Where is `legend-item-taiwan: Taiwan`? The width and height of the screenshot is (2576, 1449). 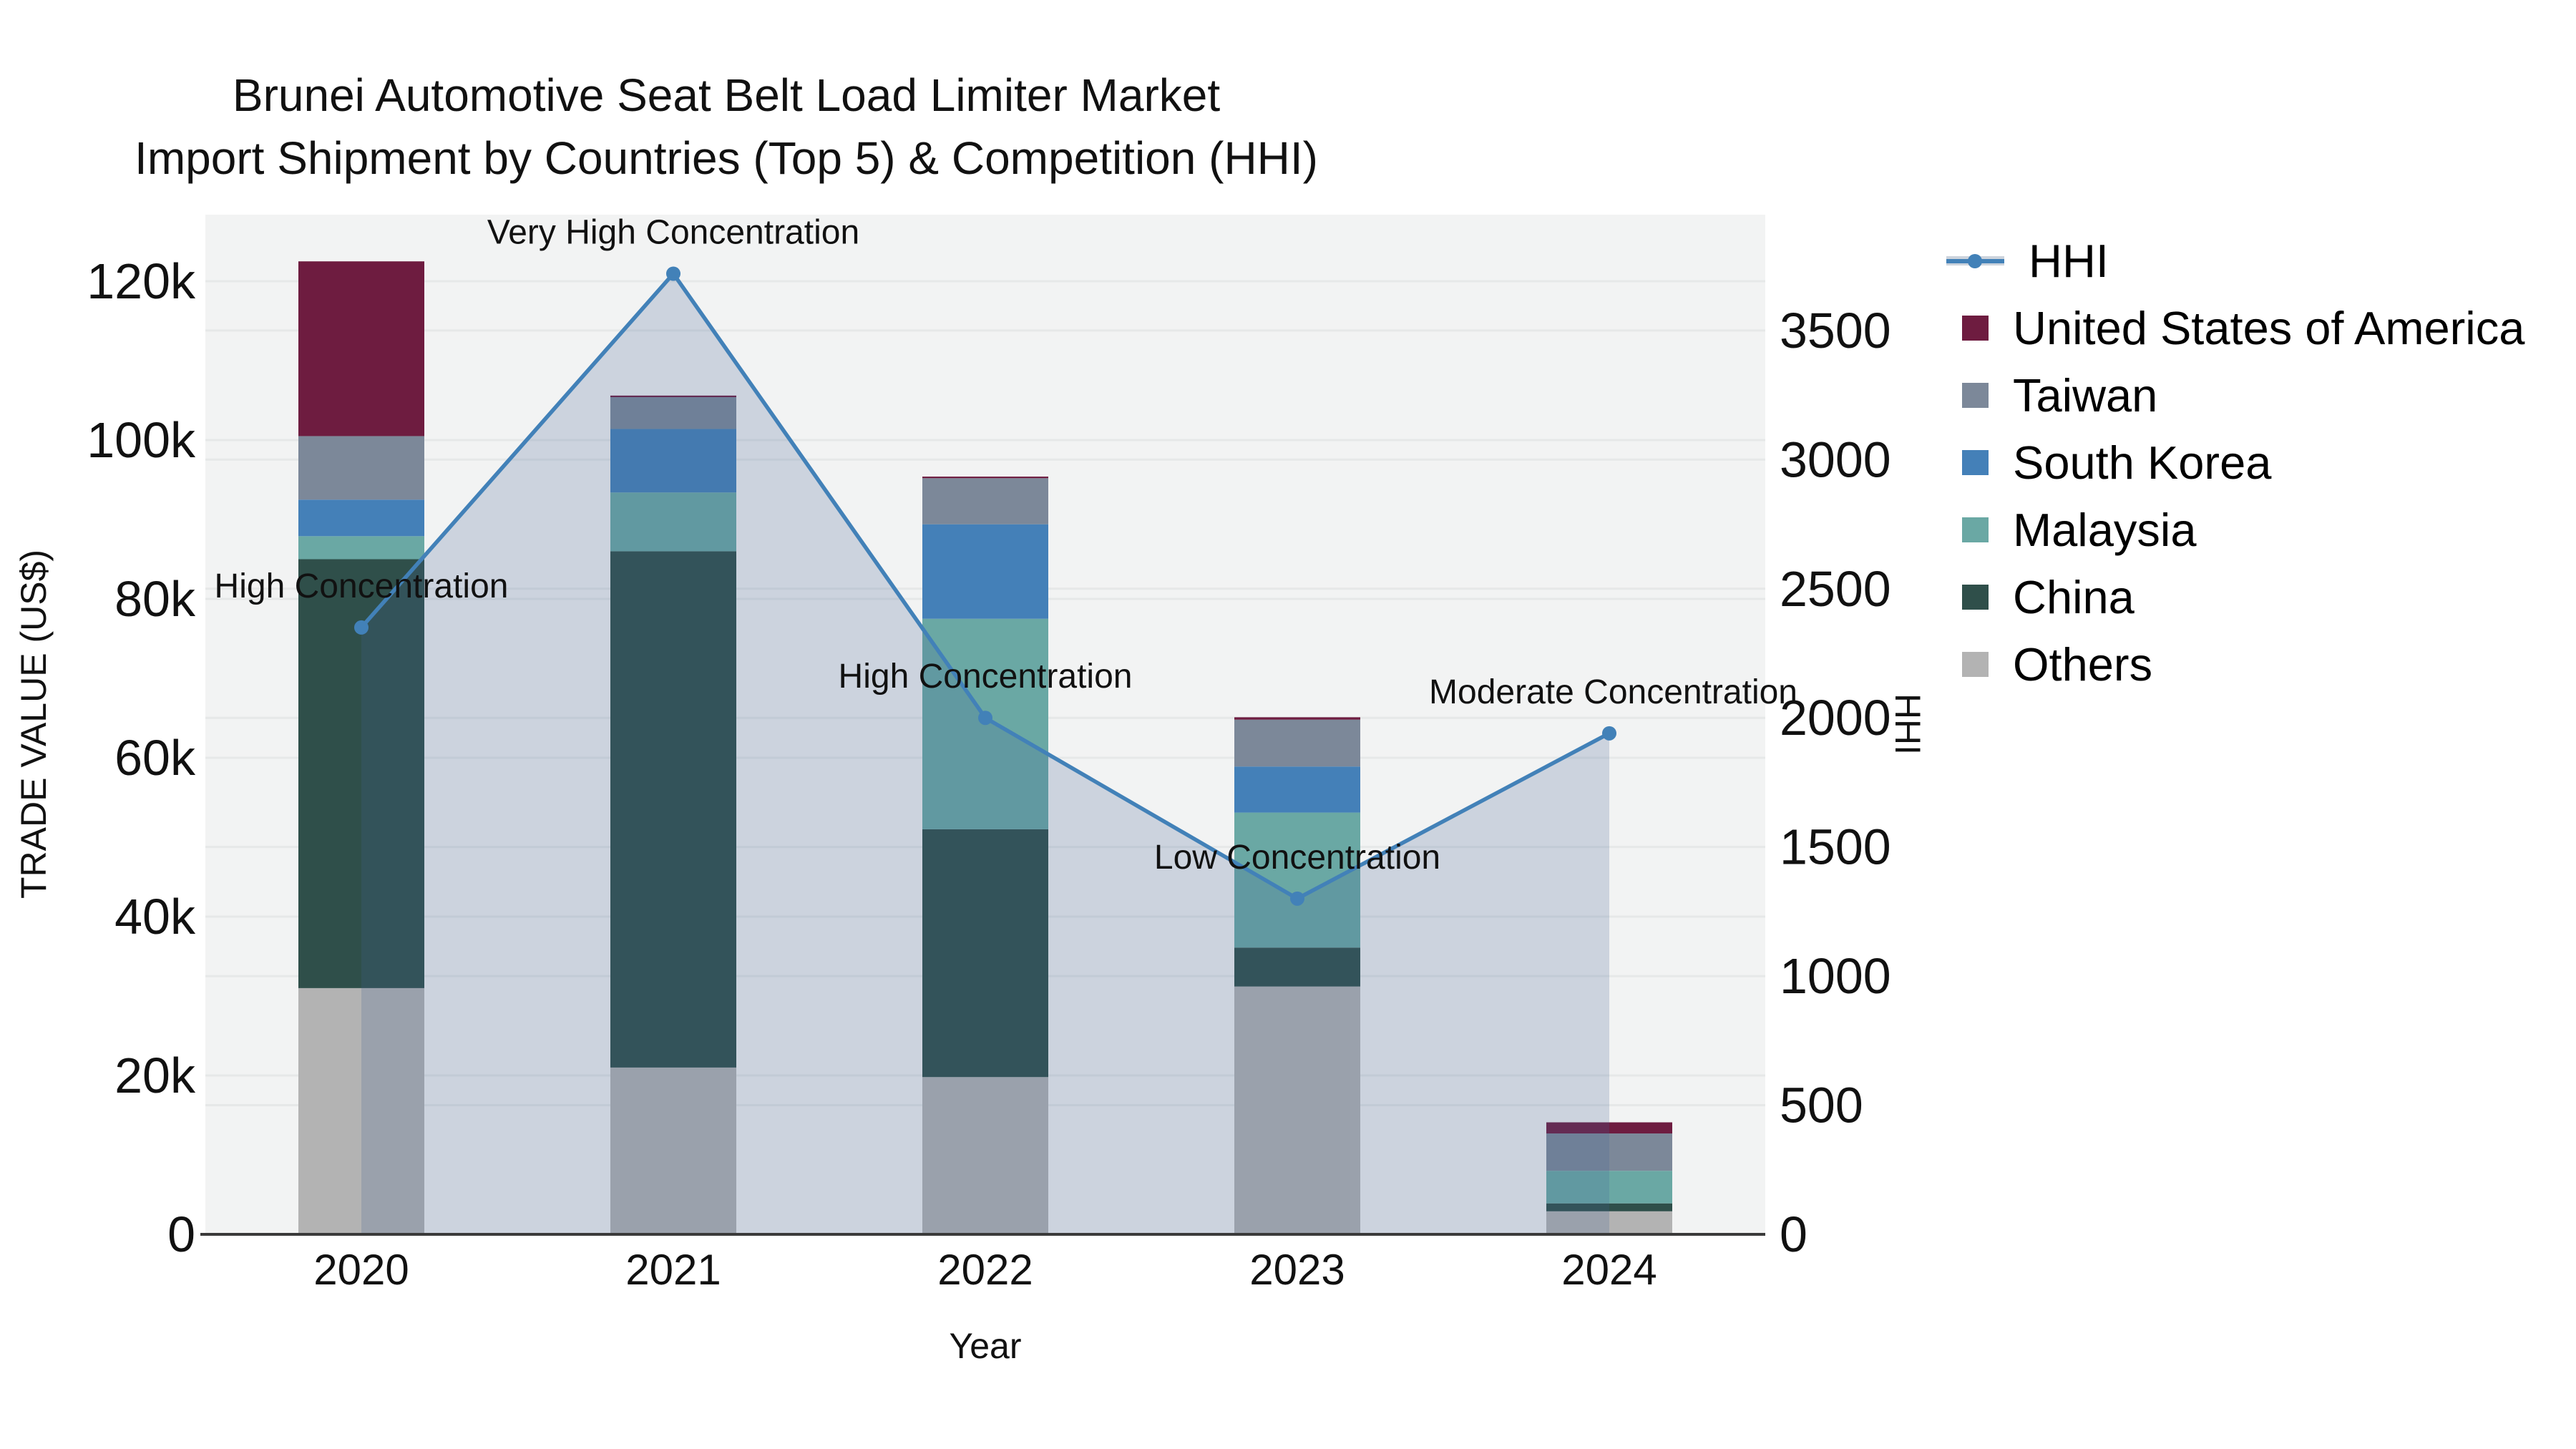 legend-item-taiwan: Taiwan is located at coordinates (2234, 395).